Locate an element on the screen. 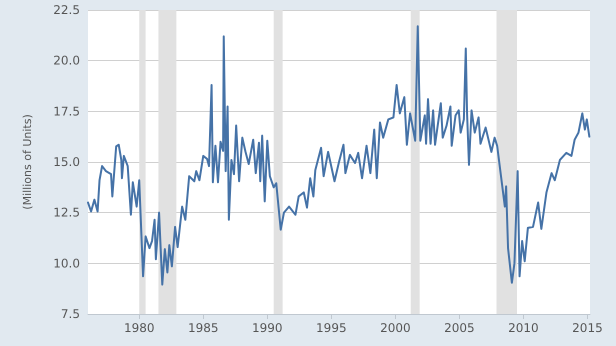 The image size is (616, 346). x-tick-label: 1990 is located at coordinates (267, 328).